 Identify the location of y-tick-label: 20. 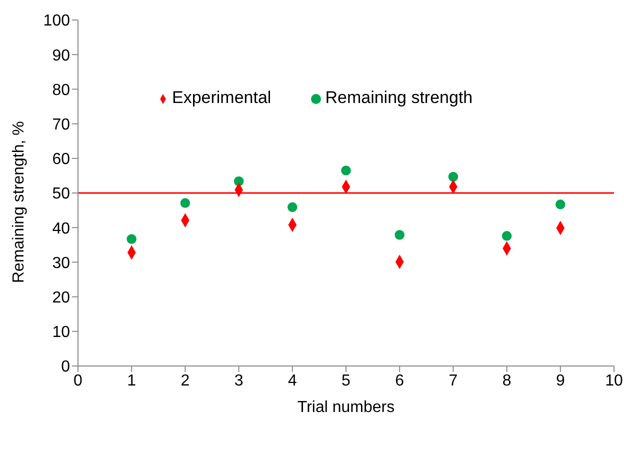
(61, 297).